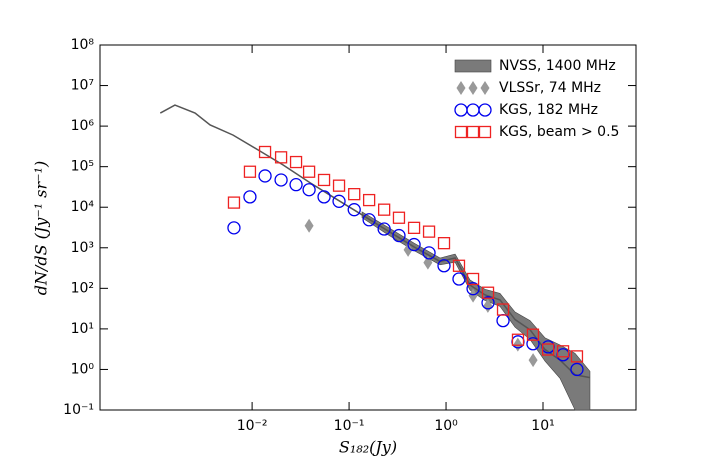 Image resolution: width=706 pixels, height=471 pixels. Describe the element at coordinates (83, 126) in the screenshot. I see `y-tick-label: 10⁶` at that location.